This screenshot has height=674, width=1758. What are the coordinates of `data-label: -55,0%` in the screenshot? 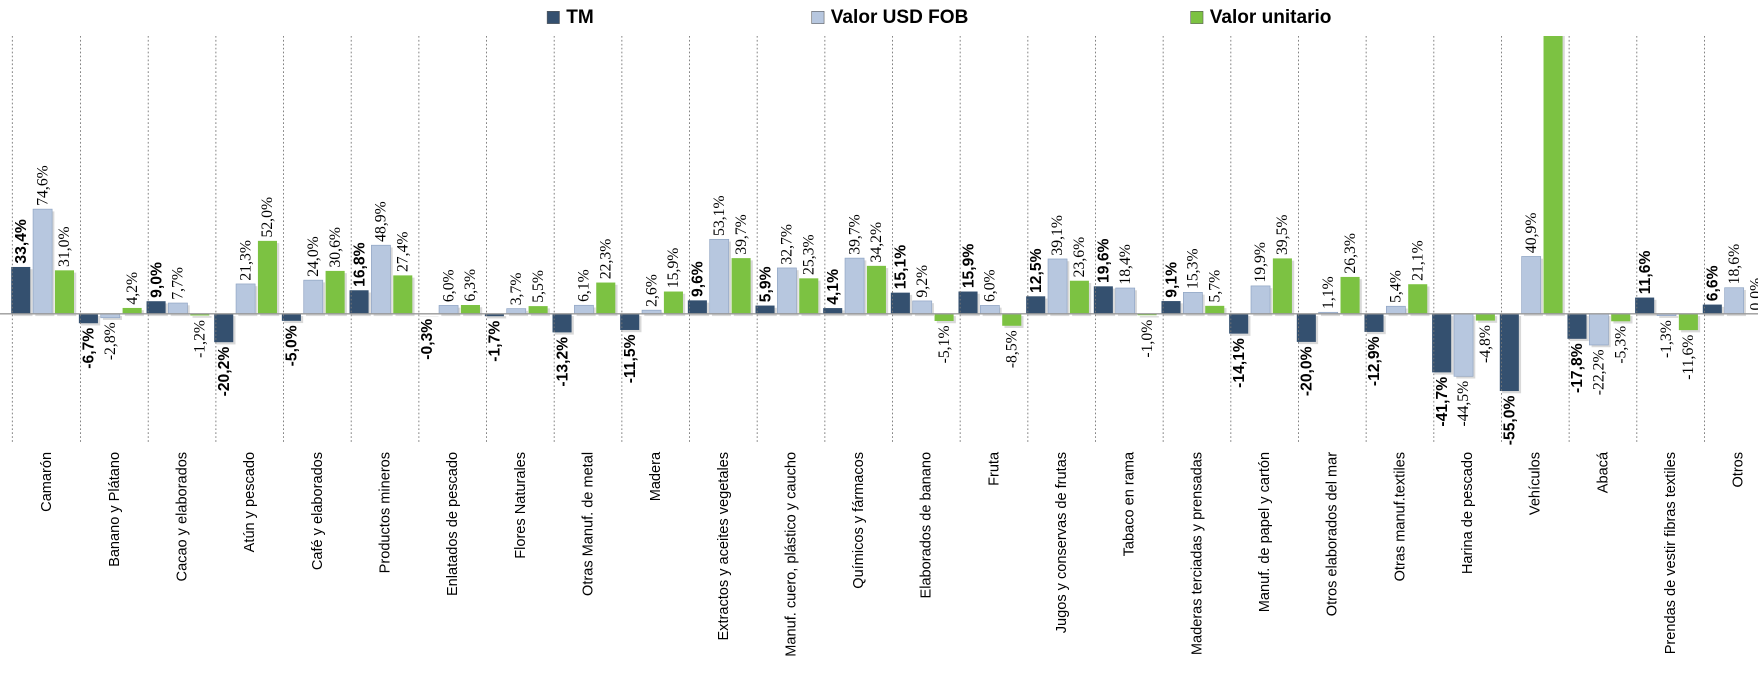 It's located at (1510, 420).